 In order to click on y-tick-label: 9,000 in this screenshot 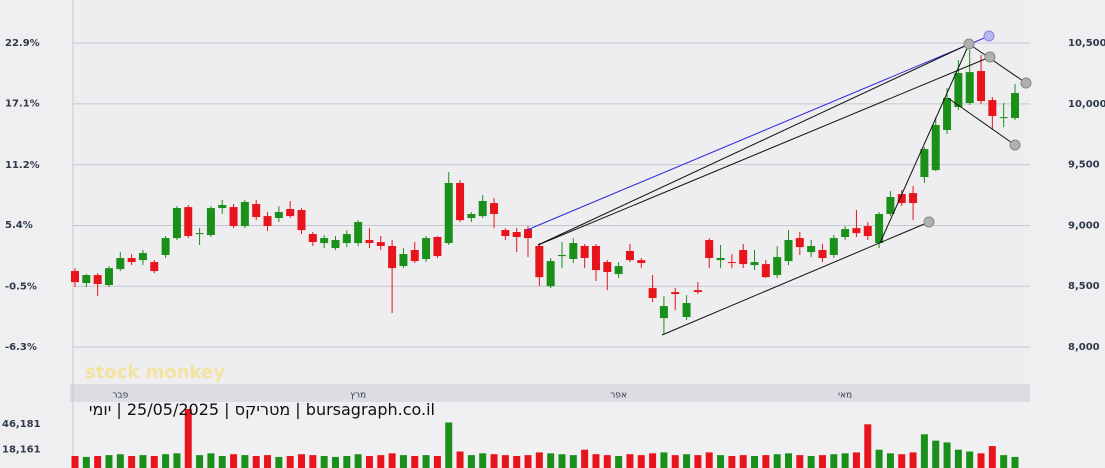, I will do `click(1084, 225)`.